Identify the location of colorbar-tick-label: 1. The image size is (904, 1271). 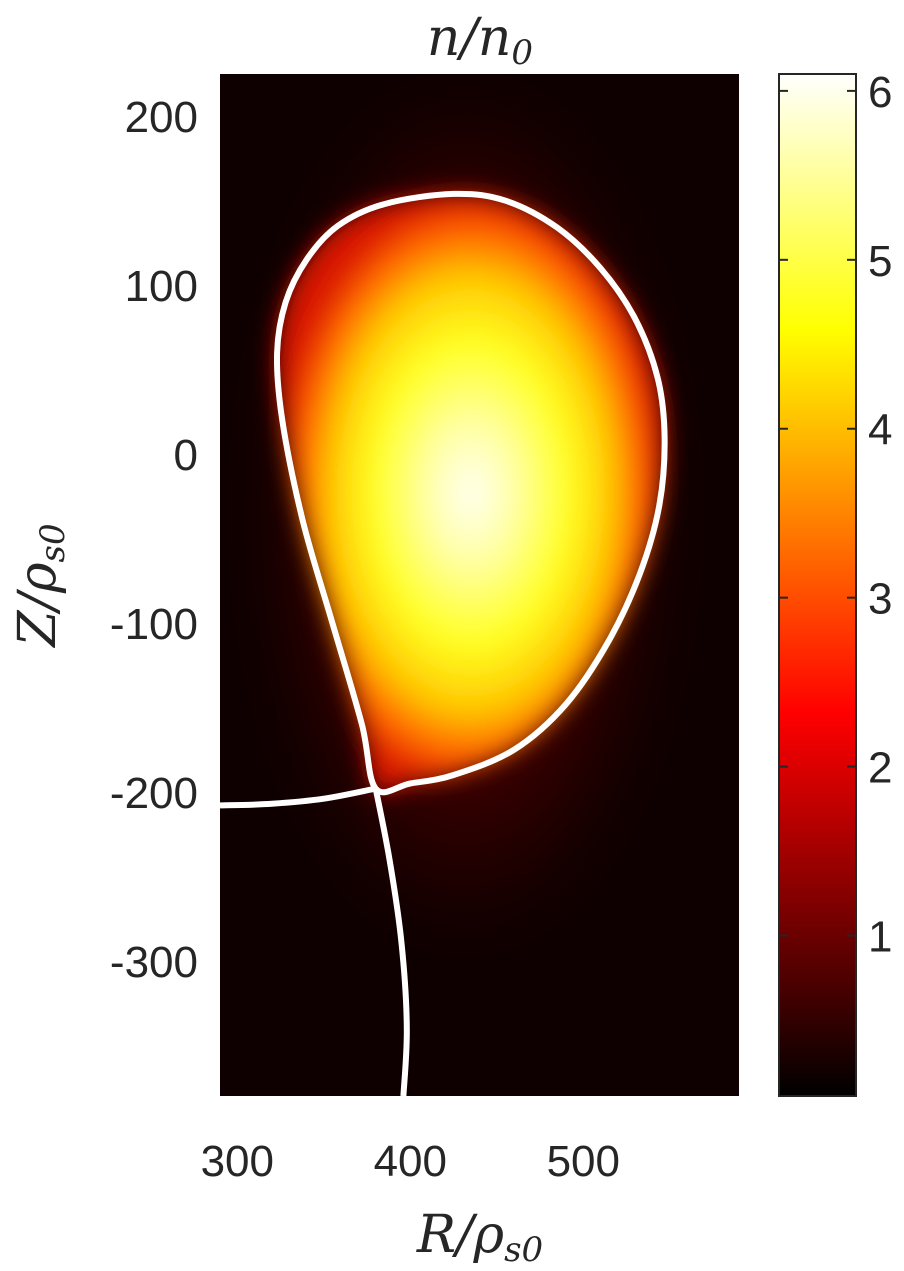
(880, 937).